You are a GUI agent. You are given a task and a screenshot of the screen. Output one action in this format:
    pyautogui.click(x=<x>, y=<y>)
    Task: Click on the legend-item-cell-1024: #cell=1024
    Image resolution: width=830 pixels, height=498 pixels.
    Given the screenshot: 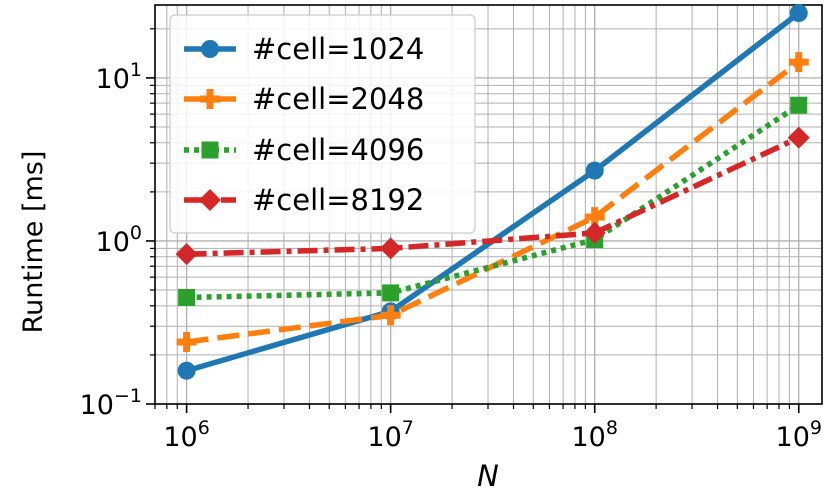 What is the action you would take?
    pyautogui.click(x=304, y=49)
    